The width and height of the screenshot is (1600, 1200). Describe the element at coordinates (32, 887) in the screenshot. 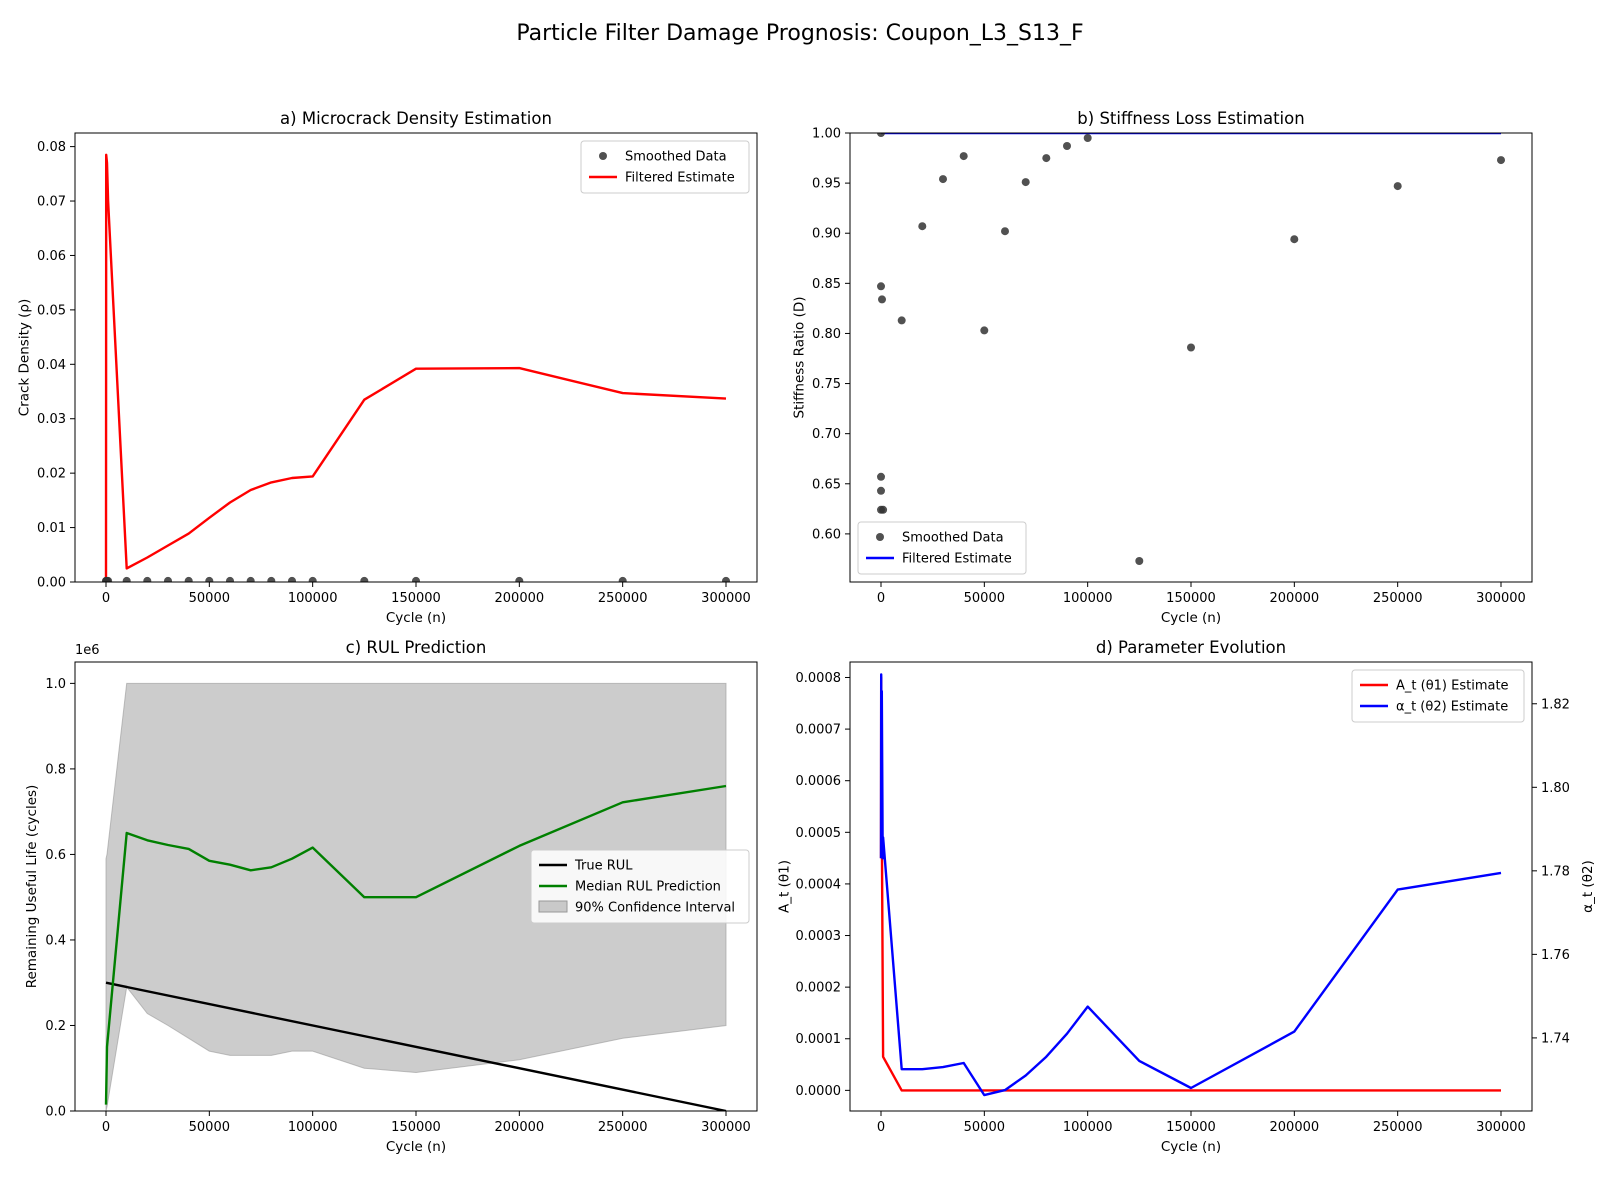

I see `panel-c-y-label: Remaining Useful Life (cycles)` at that location.